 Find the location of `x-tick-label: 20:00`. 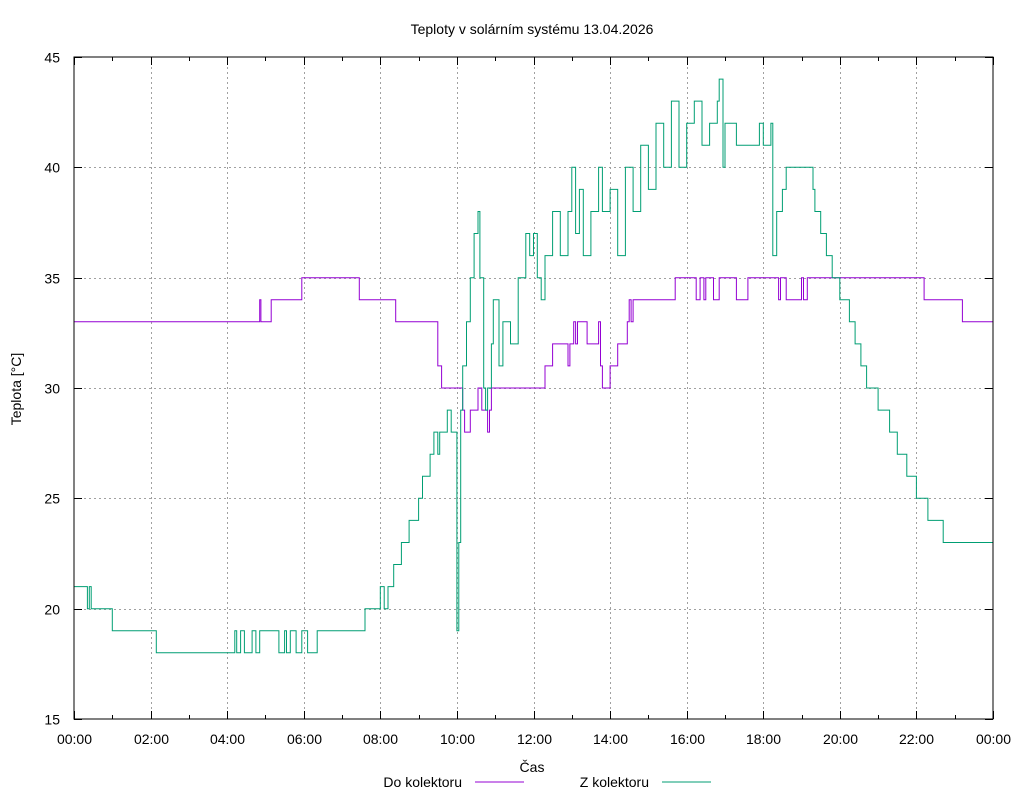

x-tick-label: 20:00 is located at coordinates (840, 739).